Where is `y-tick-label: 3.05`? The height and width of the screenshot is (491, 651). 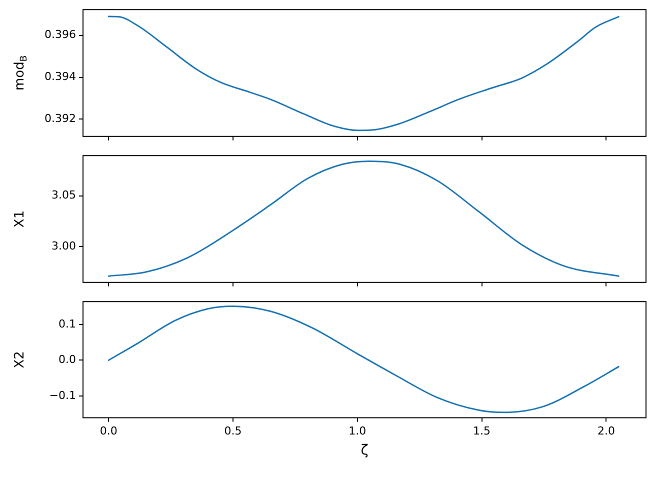 y-tick-label: 3.05 is located at coordinates (64, 195).